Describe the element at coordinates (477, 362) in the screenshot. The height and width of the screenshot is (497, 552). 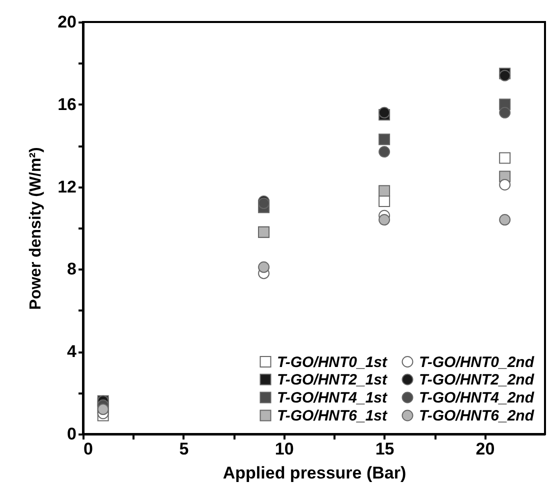
I see `legend-label: T-GO/HNT0_2nd` at that location.